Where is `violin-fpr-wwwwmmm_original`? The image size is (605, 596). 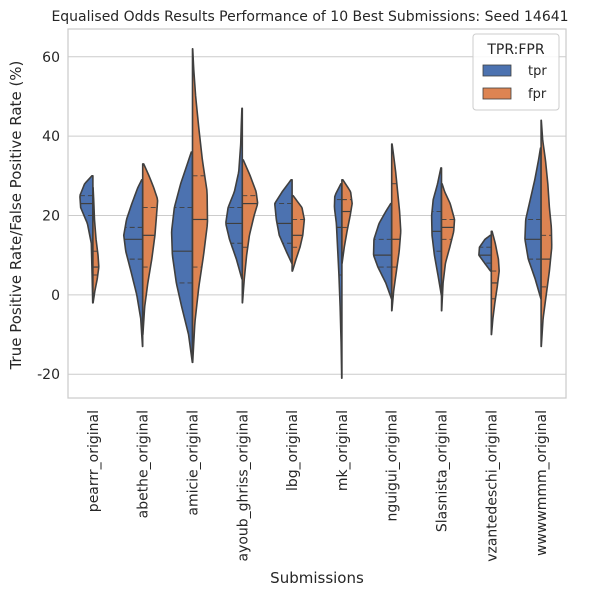 violin-fpr-wwwwmmm_original is located at coordinates (546, 233).